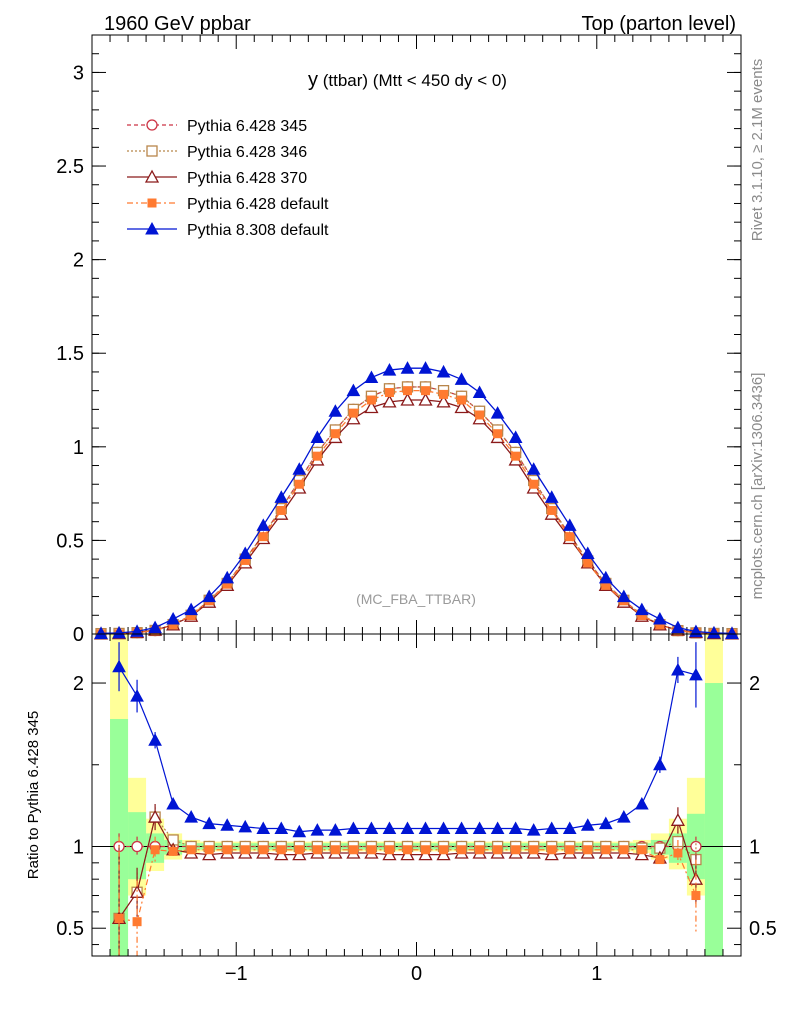  What do you see at coordinates (152, 176) in the screenshot?
I see `legend-marker-p370` at bounding box center [152, 176].